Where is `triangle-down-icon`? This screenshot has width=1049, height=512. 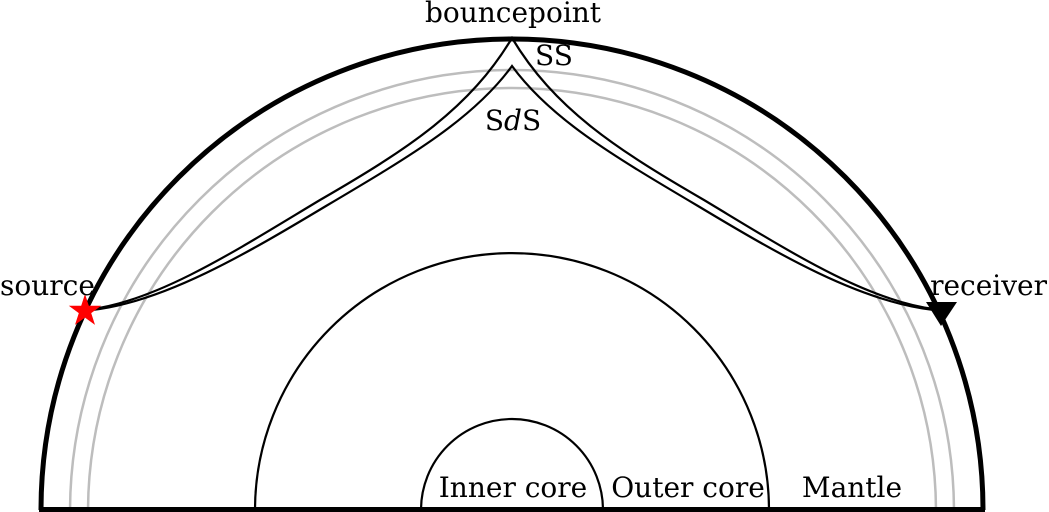 triangle-down-icon is located at coordinates (941, 314).